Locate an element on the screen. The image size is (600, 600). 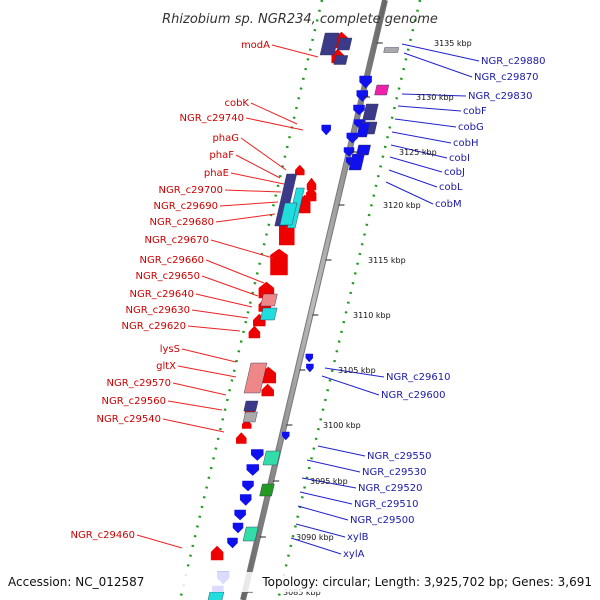
gene-label-right: NGR_c29600 is located at coordinates (413, 395).